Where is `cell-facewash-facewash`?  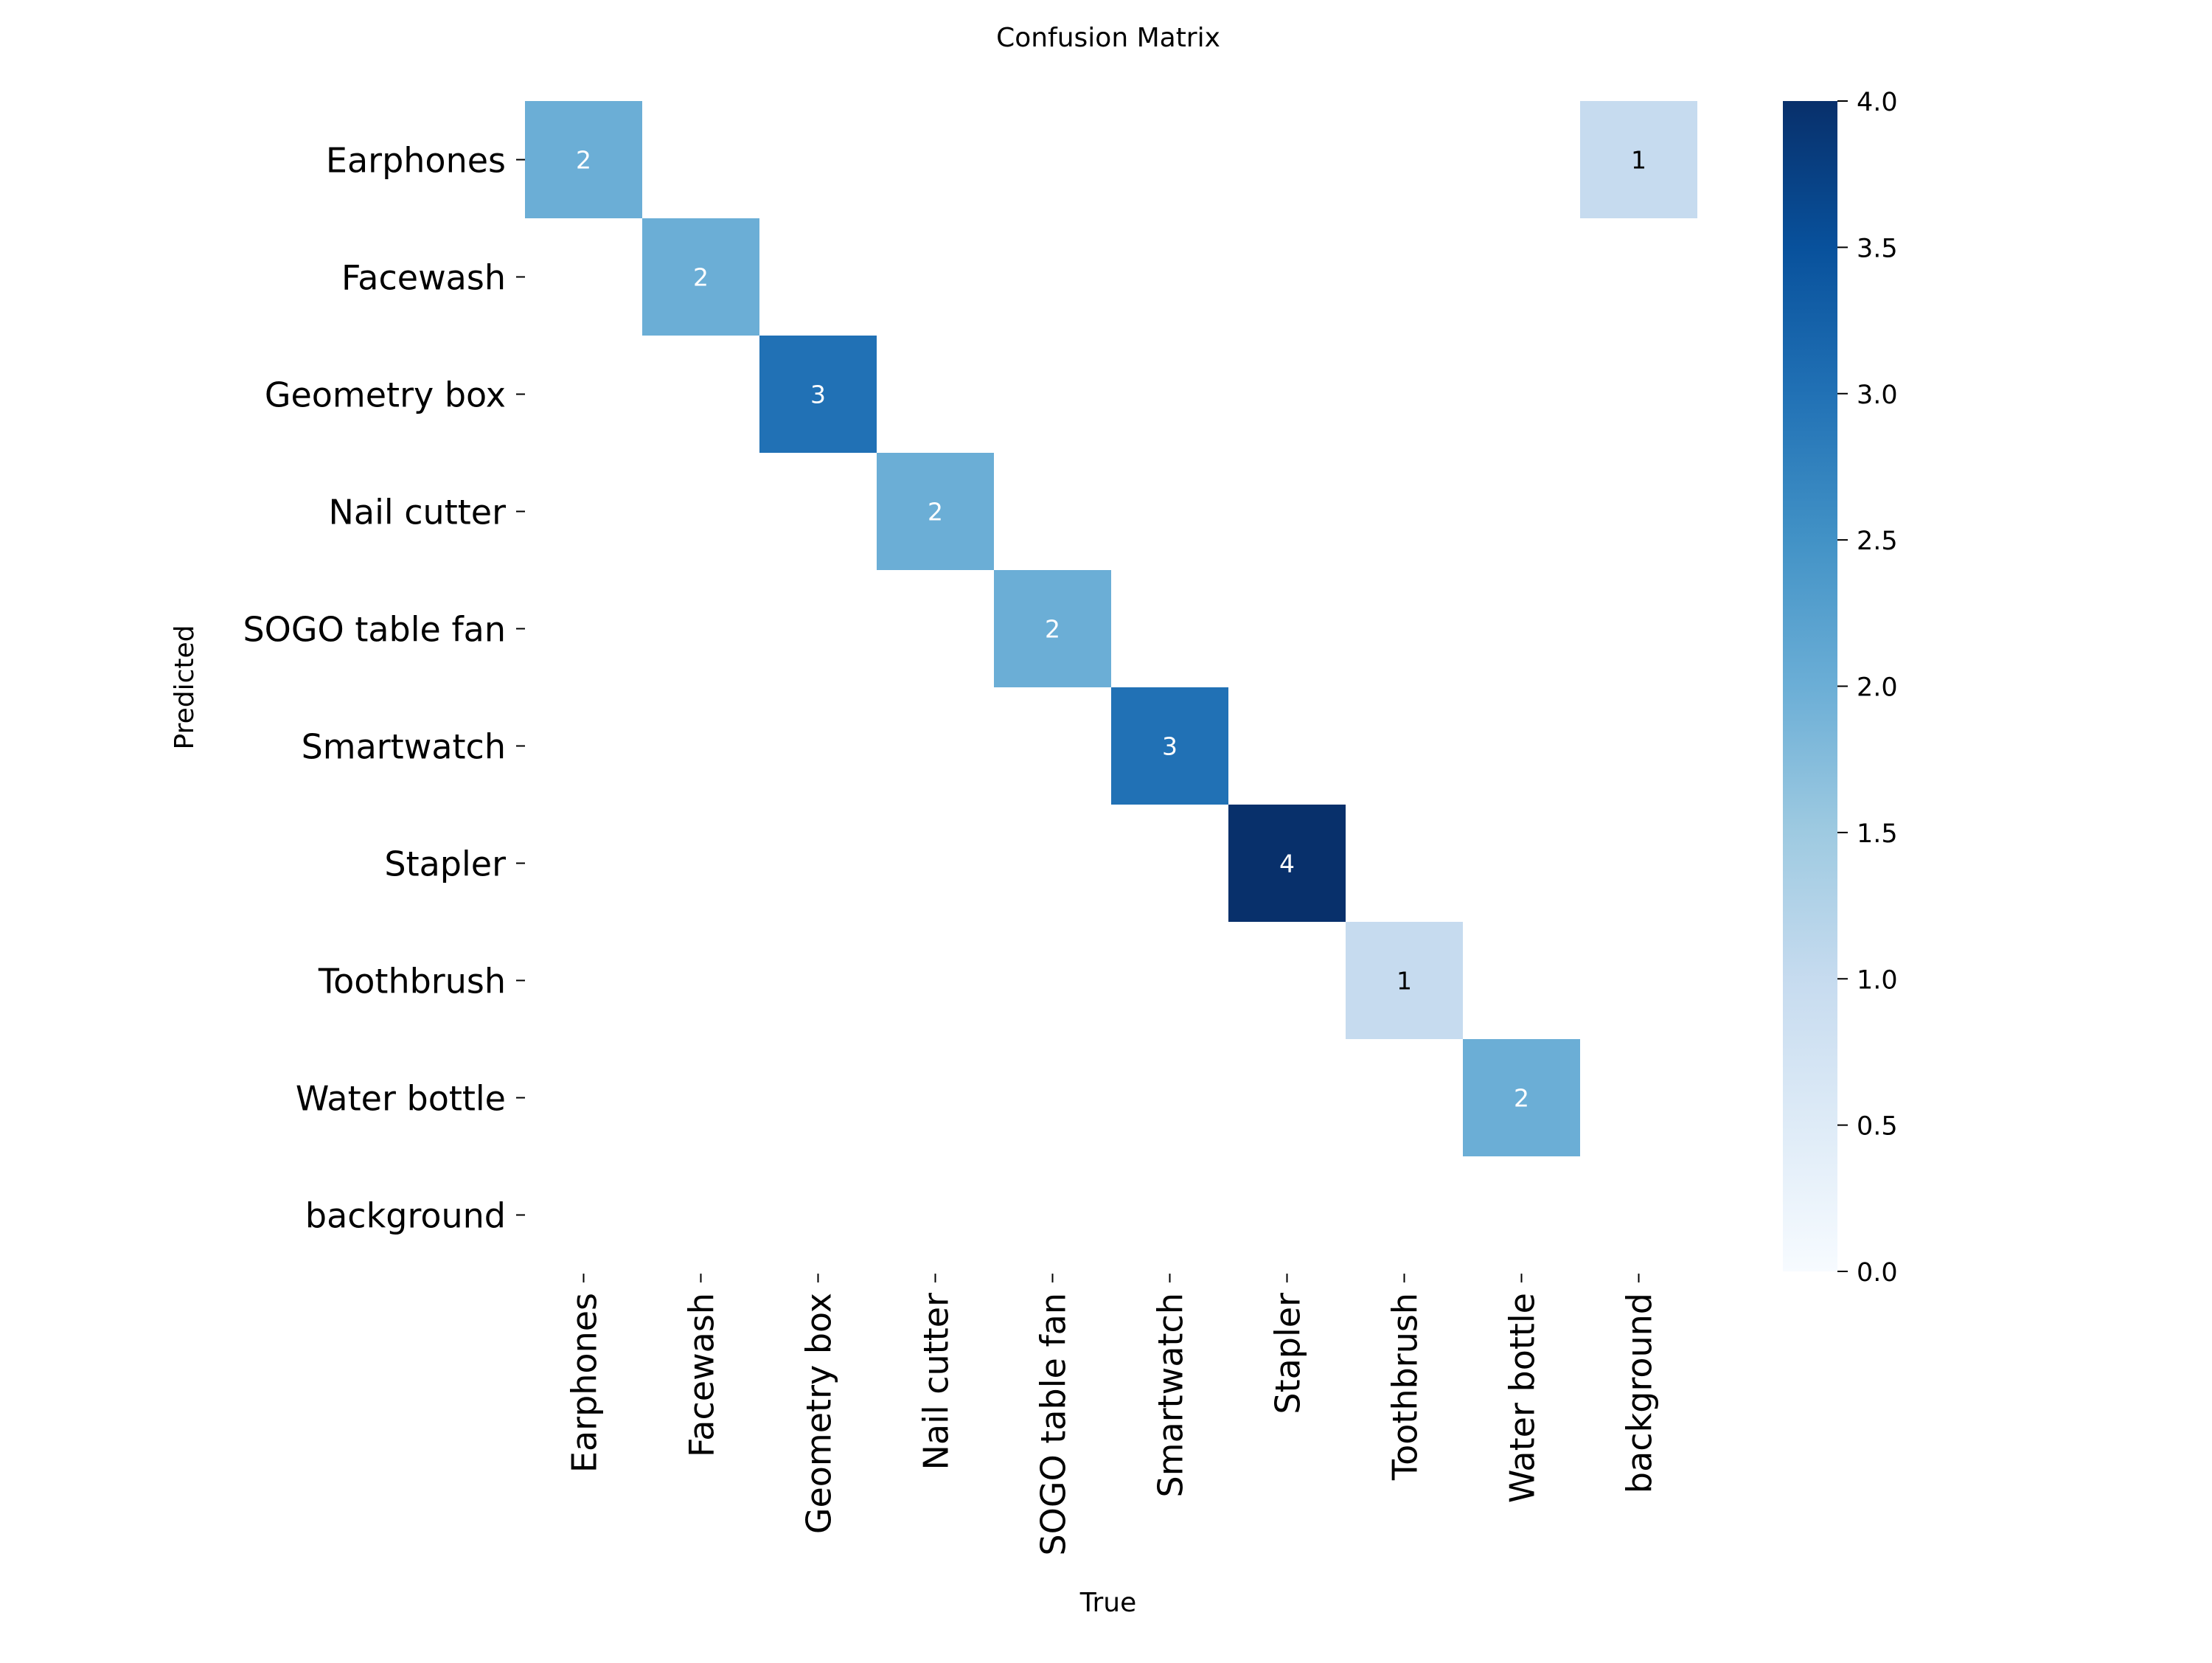
cell-facewash-facewash is located at coordinates (700, 277).